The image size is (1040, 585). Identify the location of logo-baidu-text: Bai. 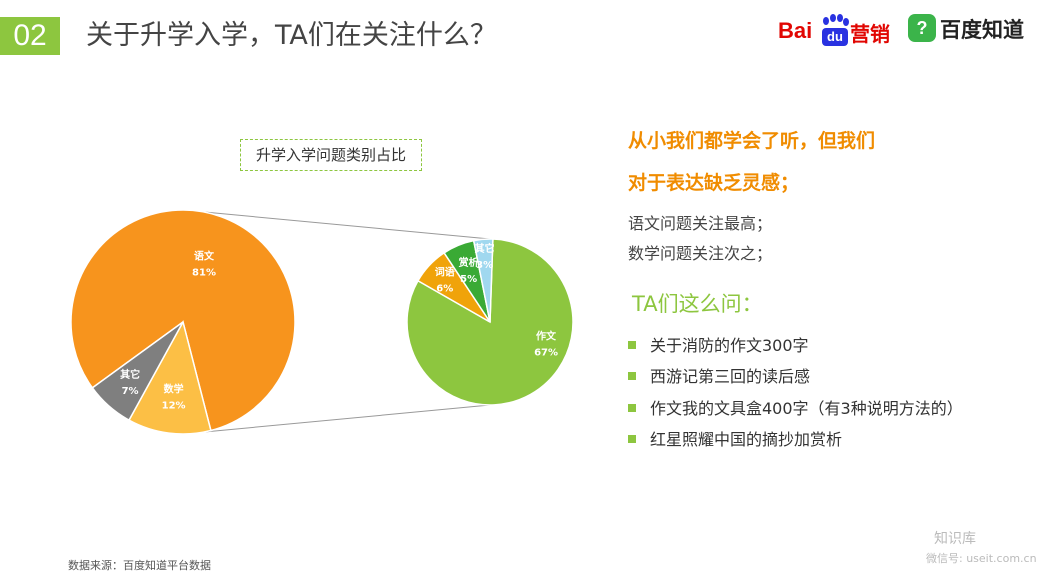
(795, 30).